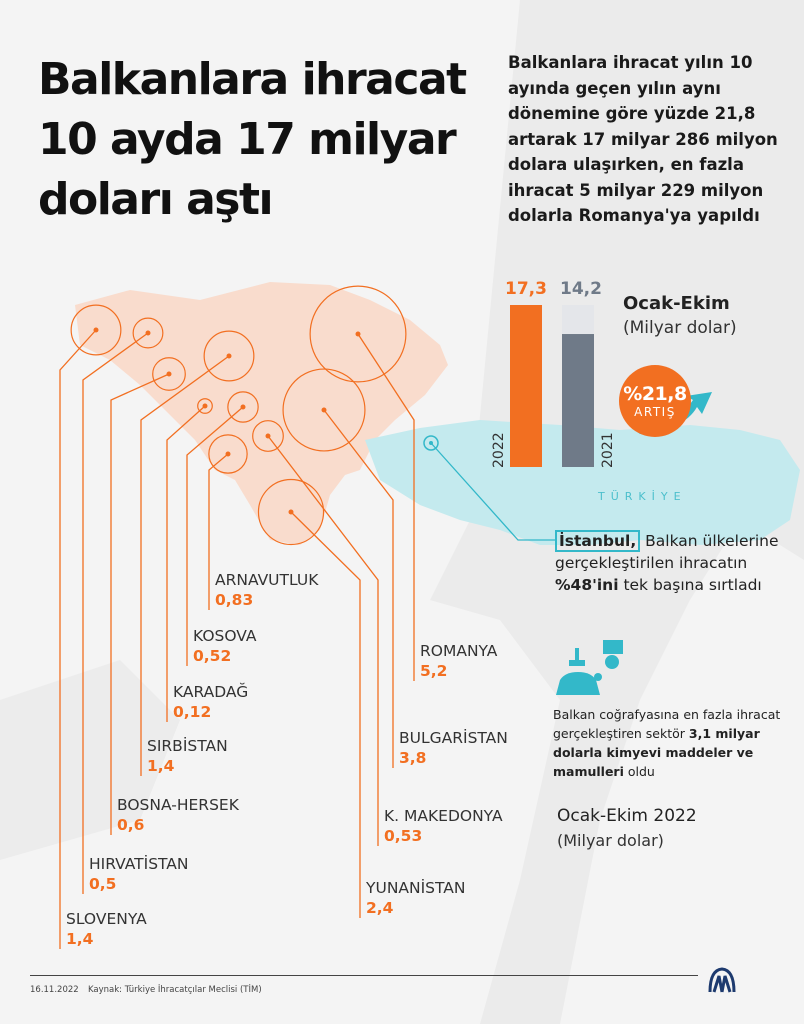  Describe the element at coordinates (453, 748) in the screenshot. I see `country-label: BULGARİSTAN 3,8` at that location.